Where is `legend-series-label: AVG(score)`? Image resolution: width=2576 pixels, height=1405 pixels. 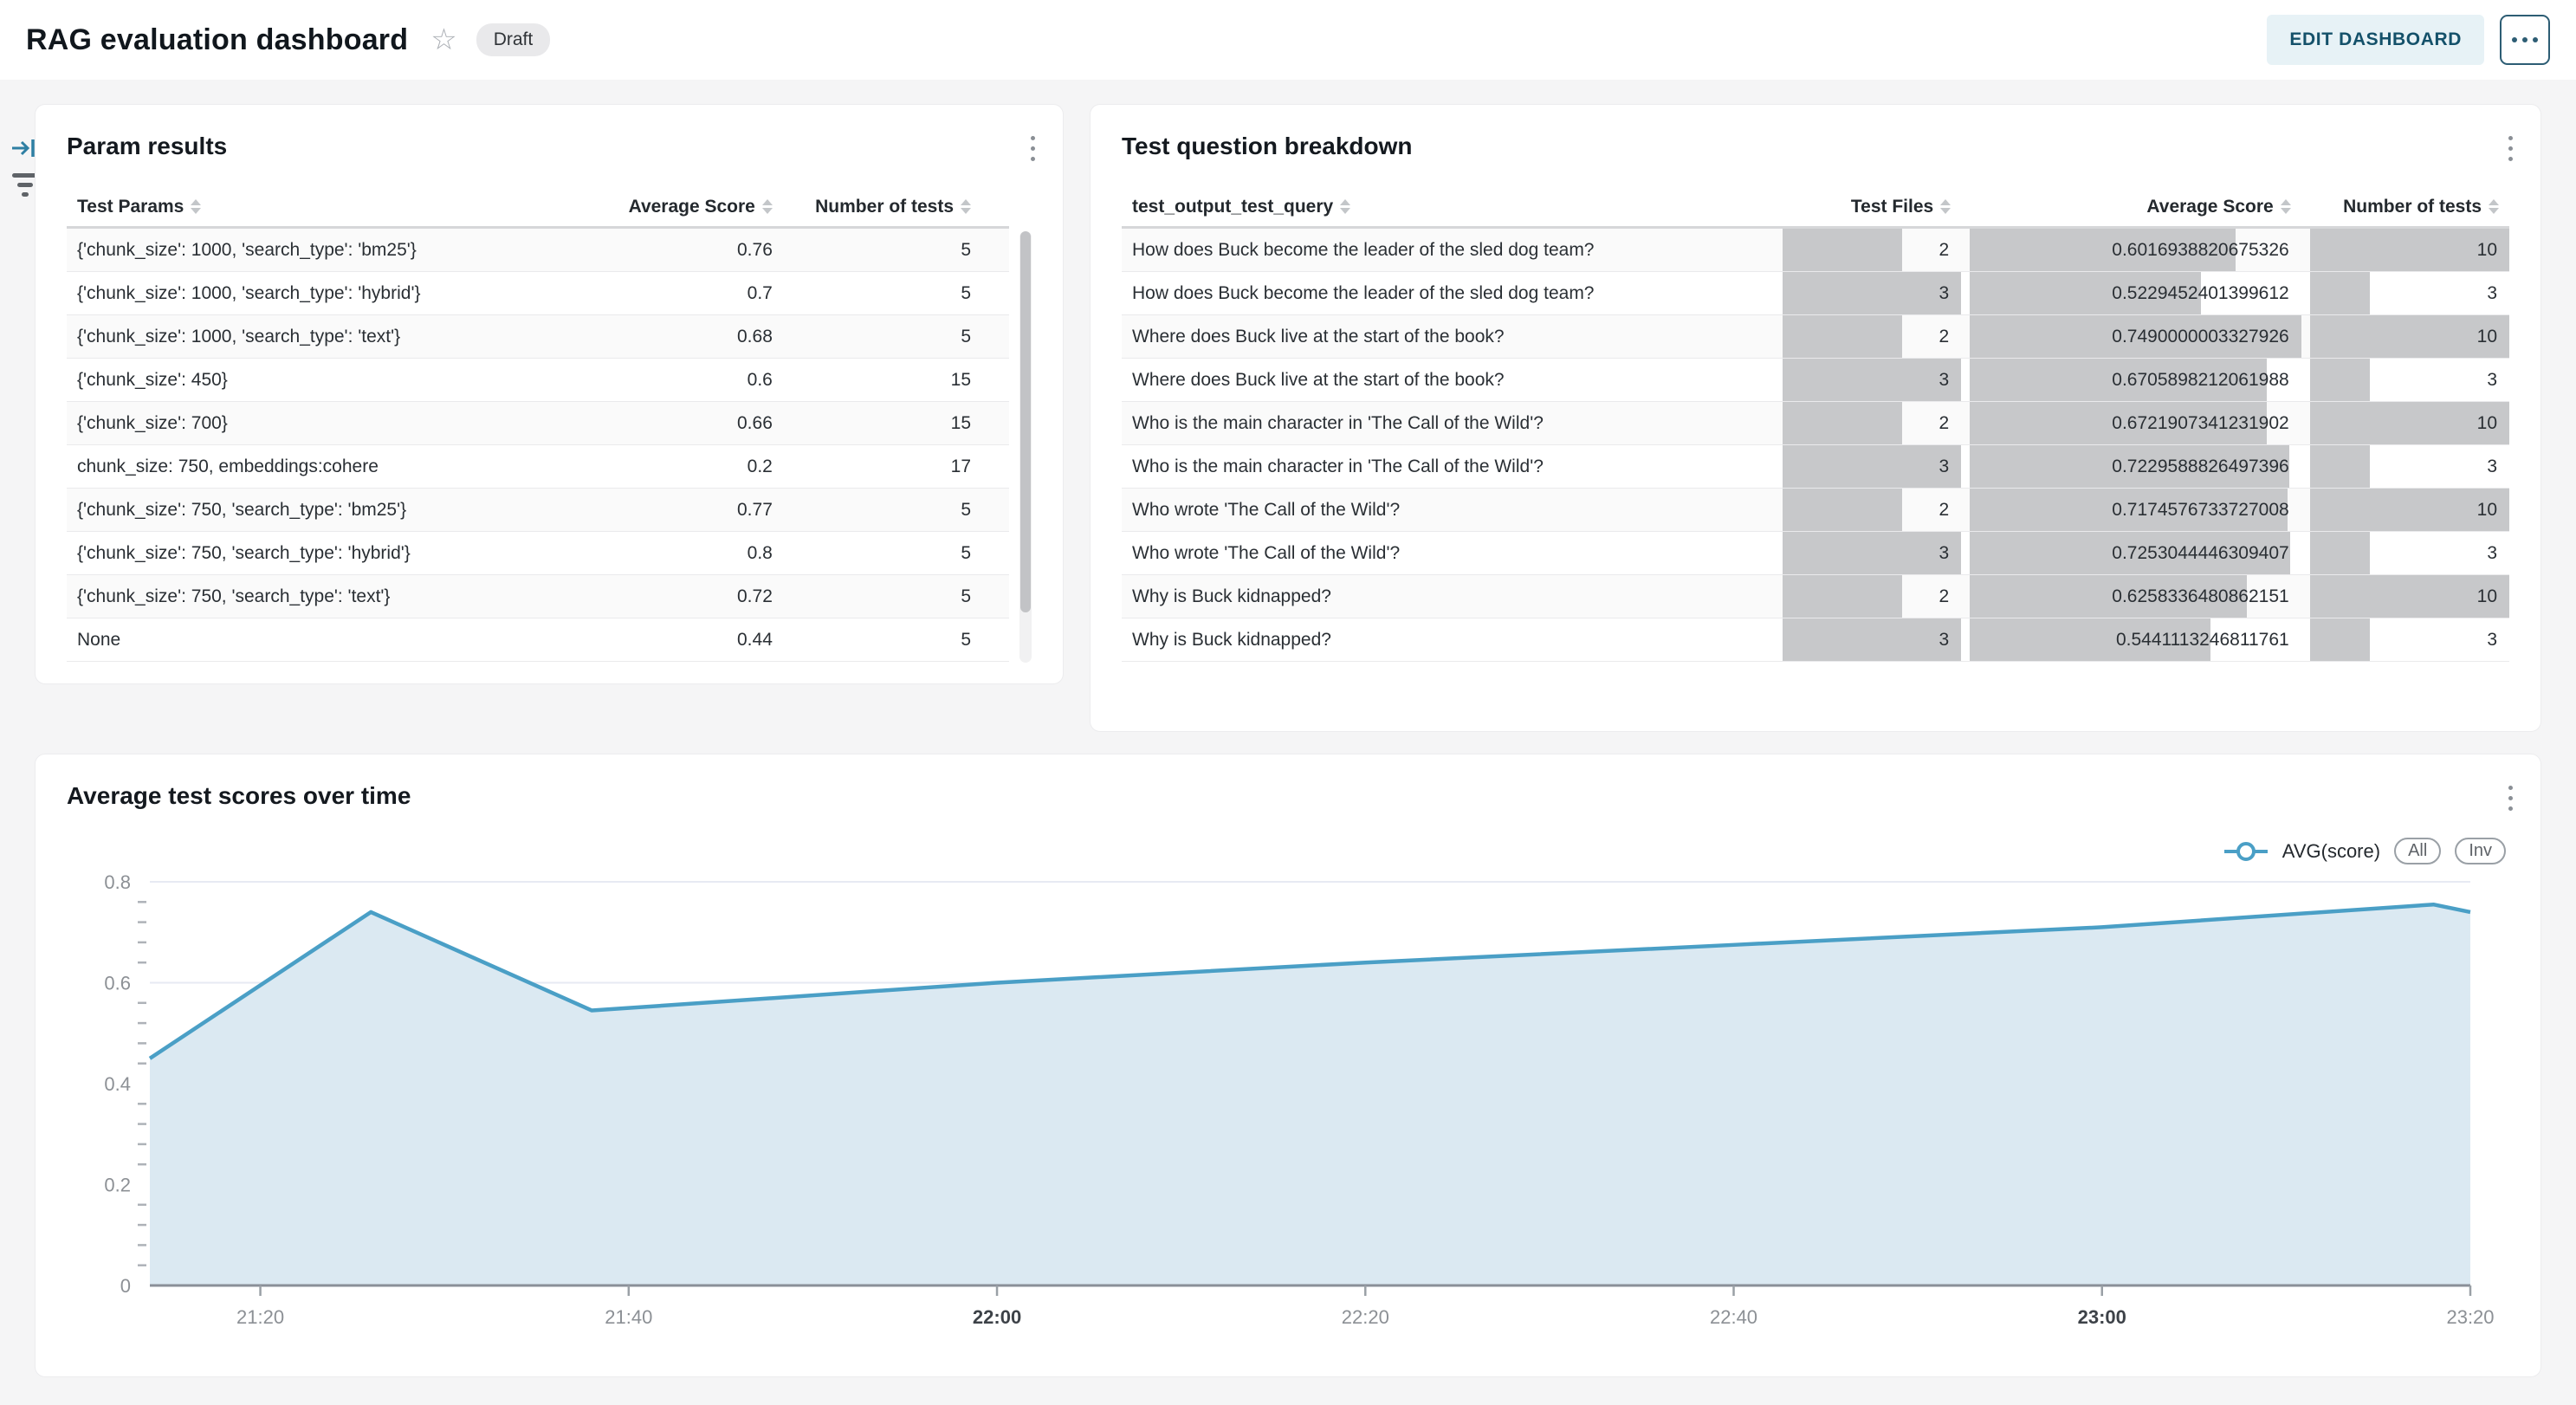 legend-series-label: AVG(score) is located at coordinates (2331, 850).